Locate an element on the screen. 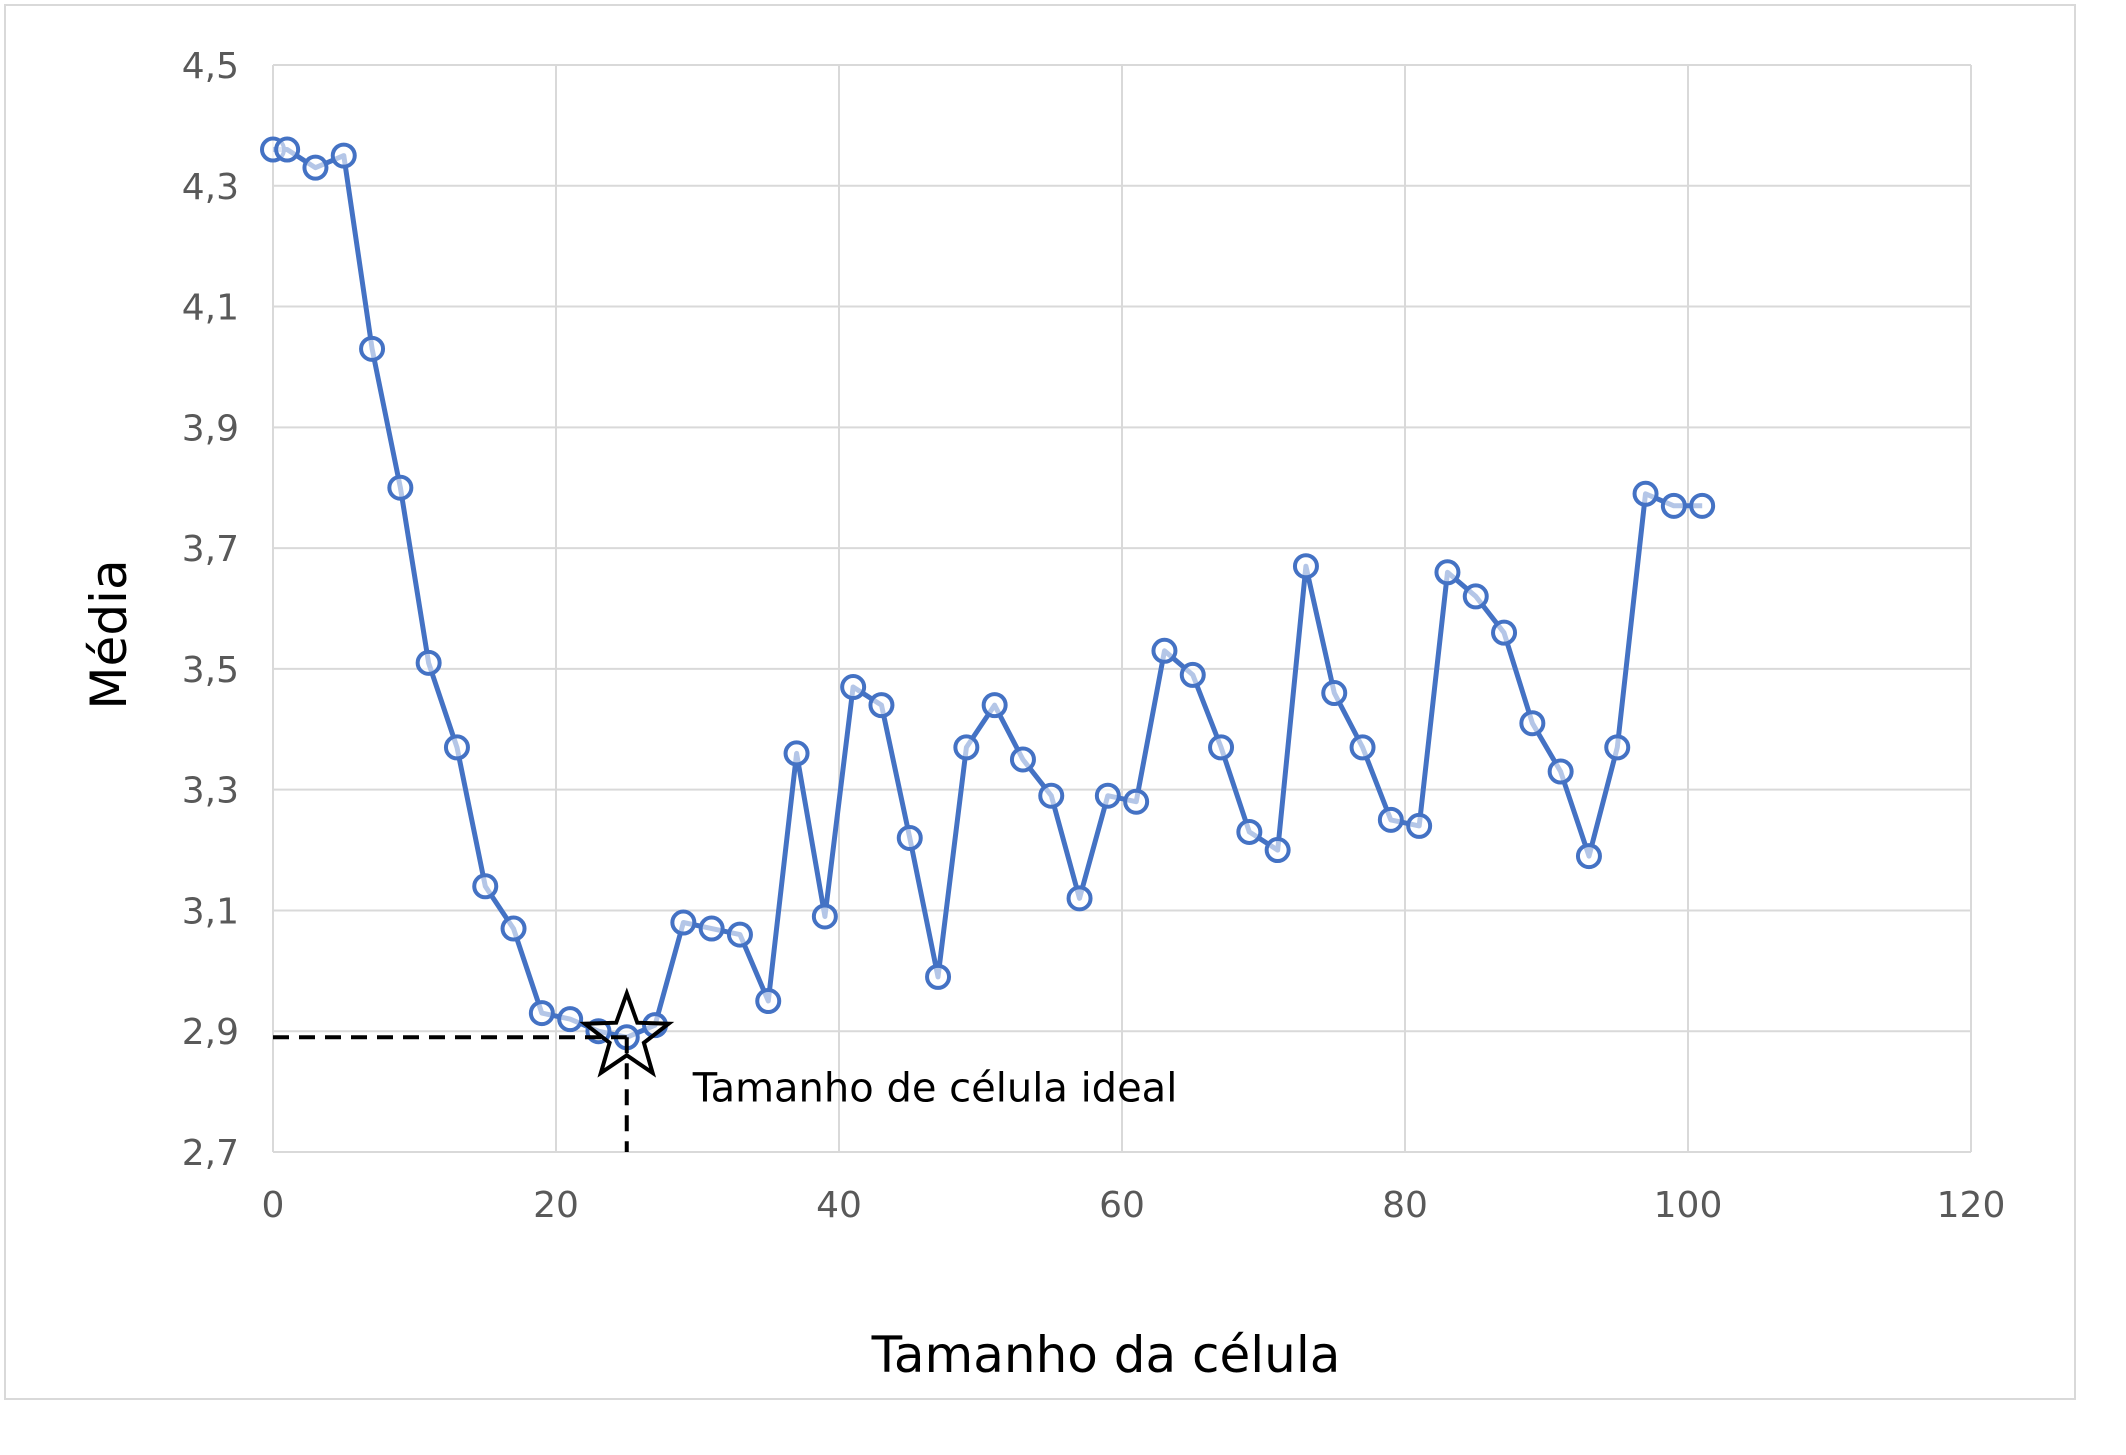 This screenshot has height=1455, width=2126. y-axis-ticks: 2,7 2,9 3,1 3,3 3,5 3,7 3,9 4,1 4,3 4,5 is located at coordinates (210, 610).